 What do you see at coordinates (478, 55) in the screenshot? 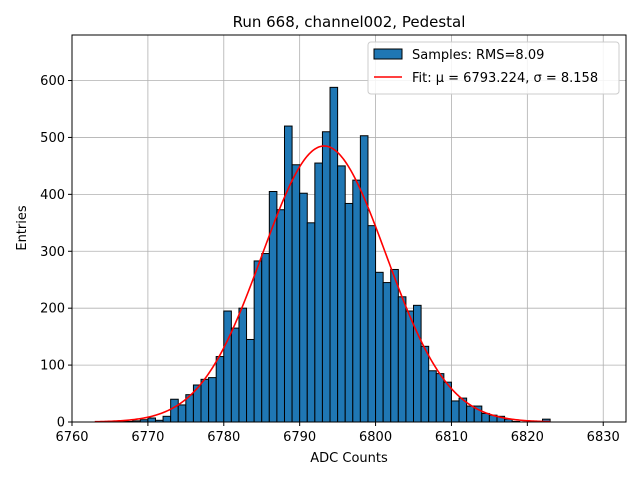
I see `legend-histogram-label: Samples: RMS=8.09` at bounding box center [478, 55].